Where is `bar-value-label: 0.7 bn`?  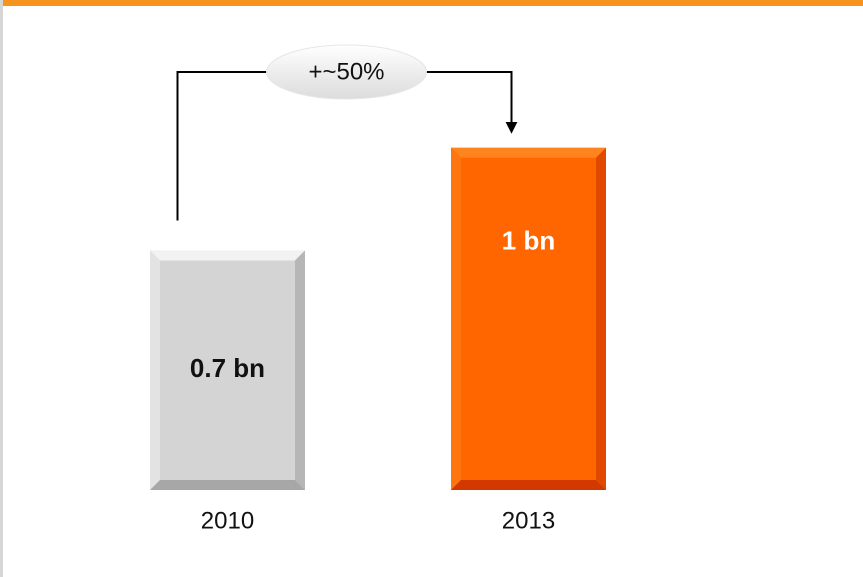 bar-value-label: 0.7 bn is located at coordinates (227, 368).